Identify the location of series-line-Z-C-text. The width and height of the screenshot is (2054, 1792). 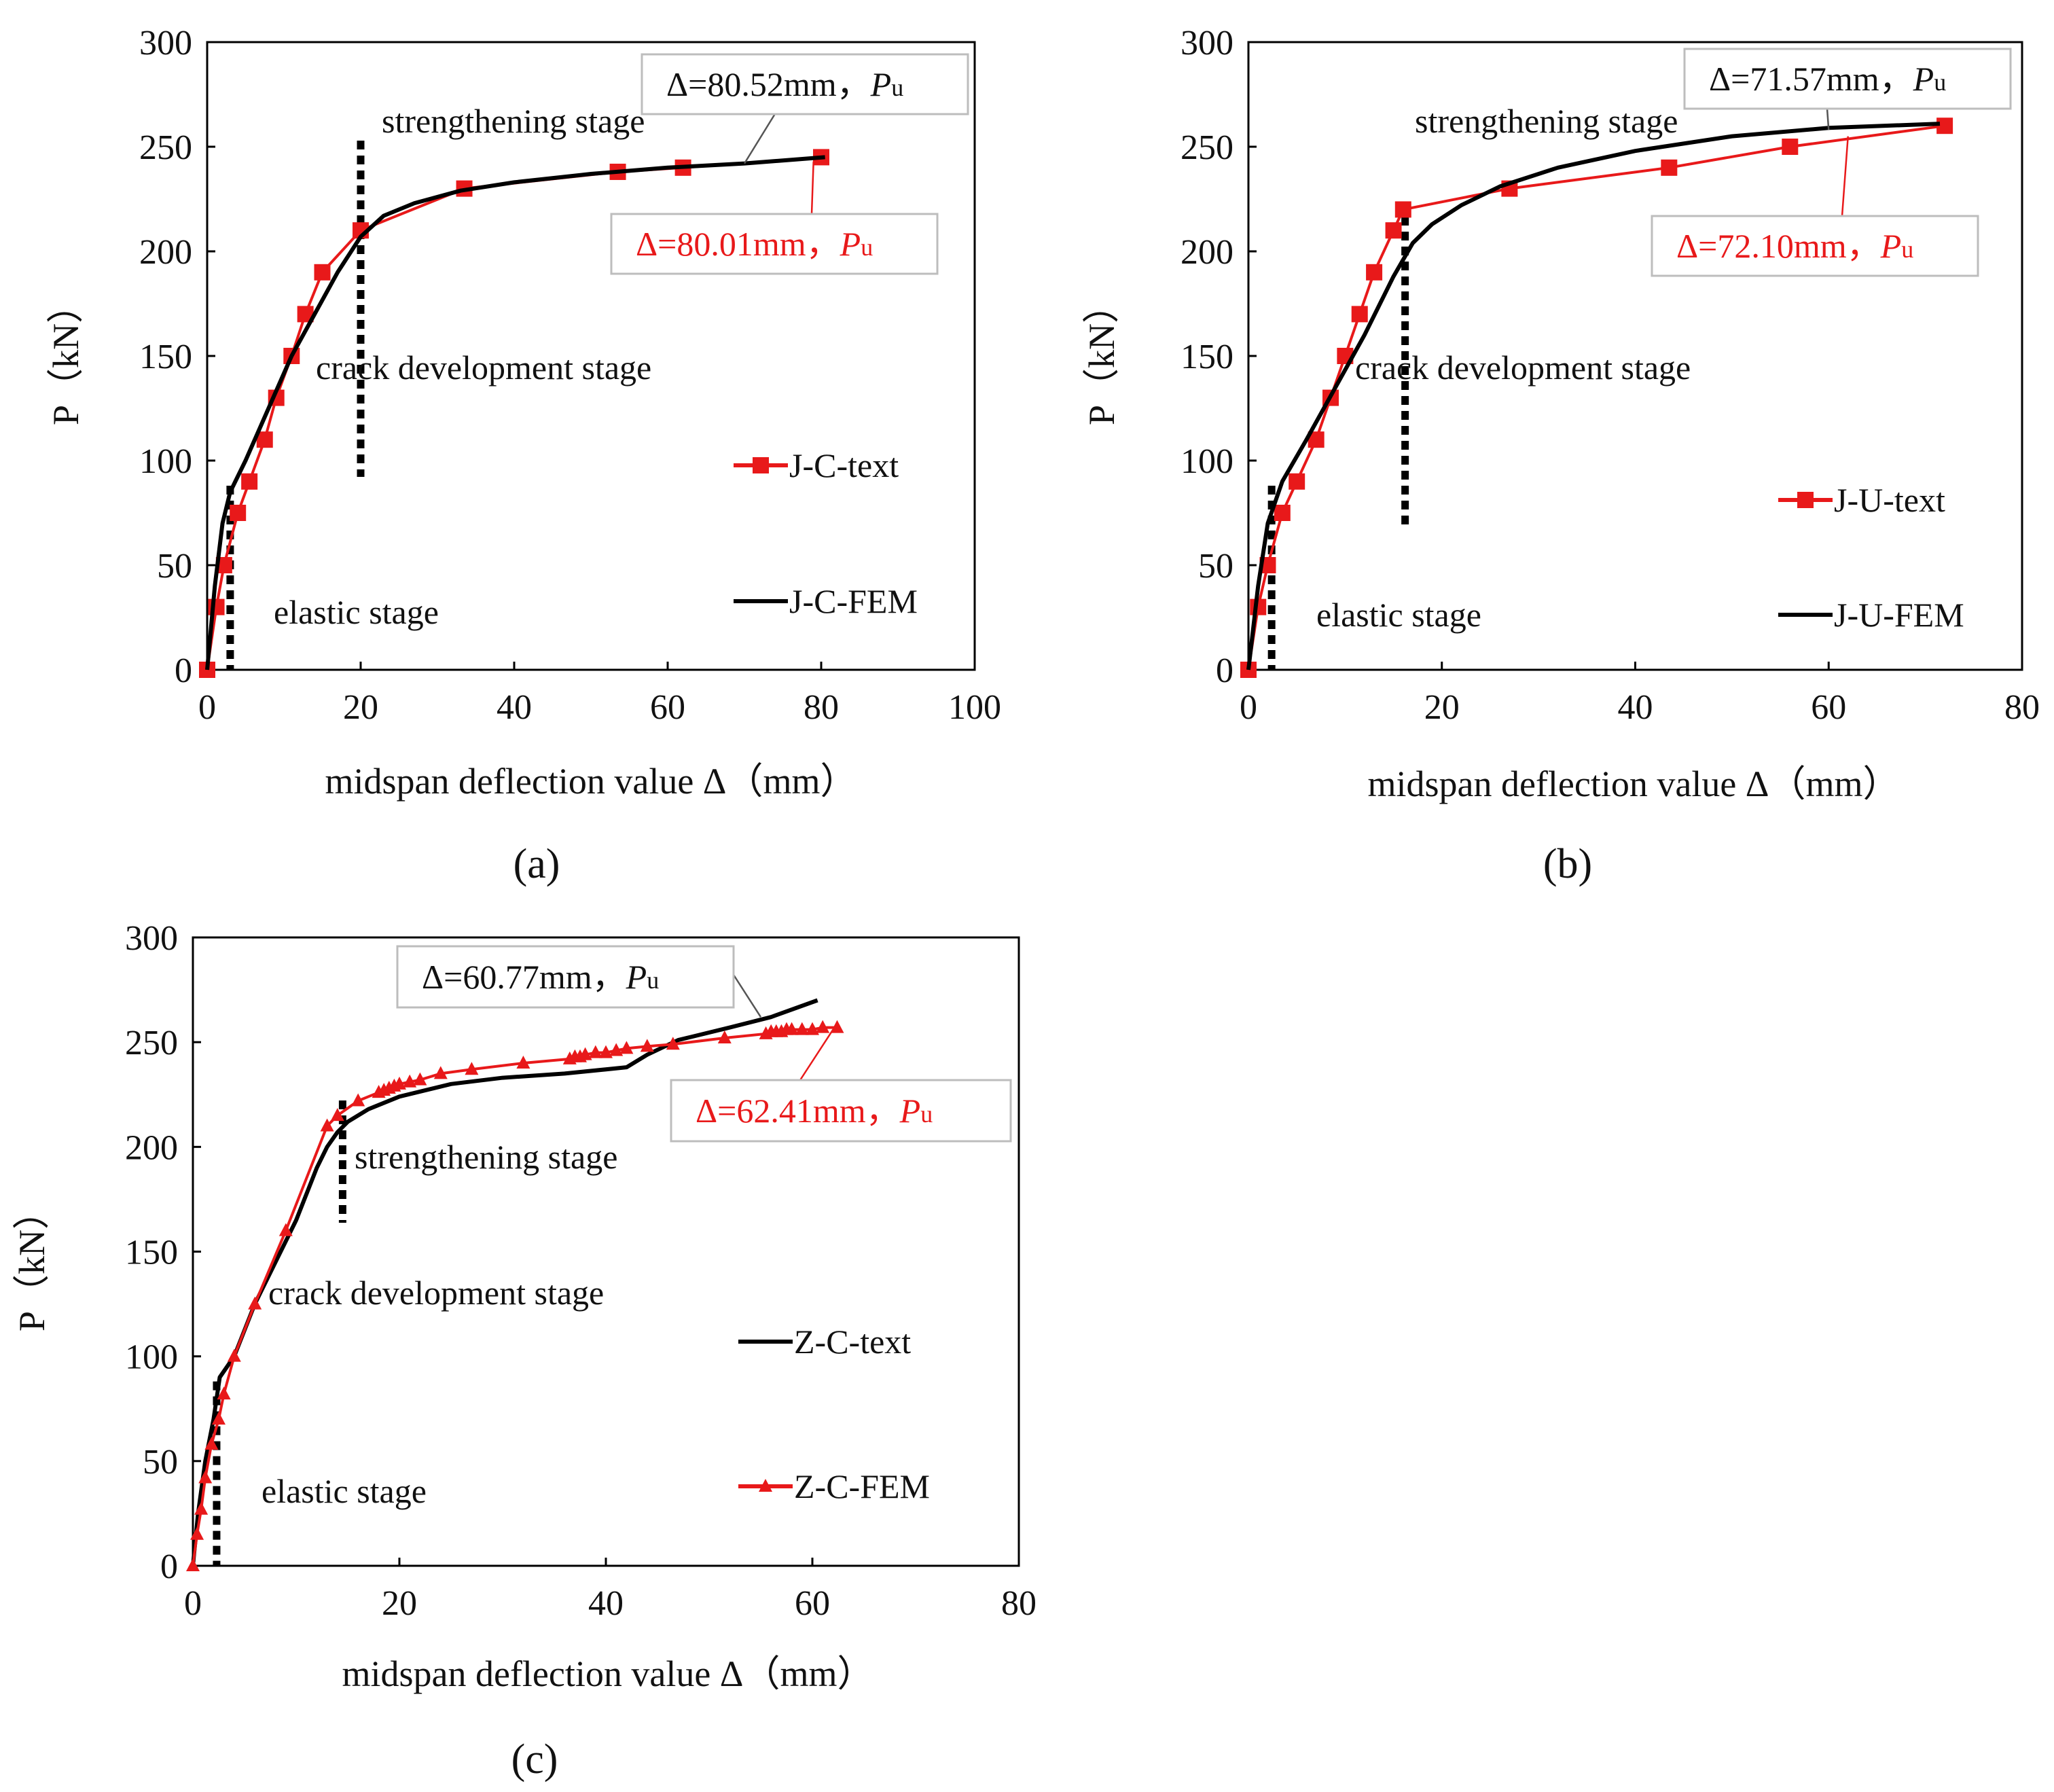
(504, 1282).